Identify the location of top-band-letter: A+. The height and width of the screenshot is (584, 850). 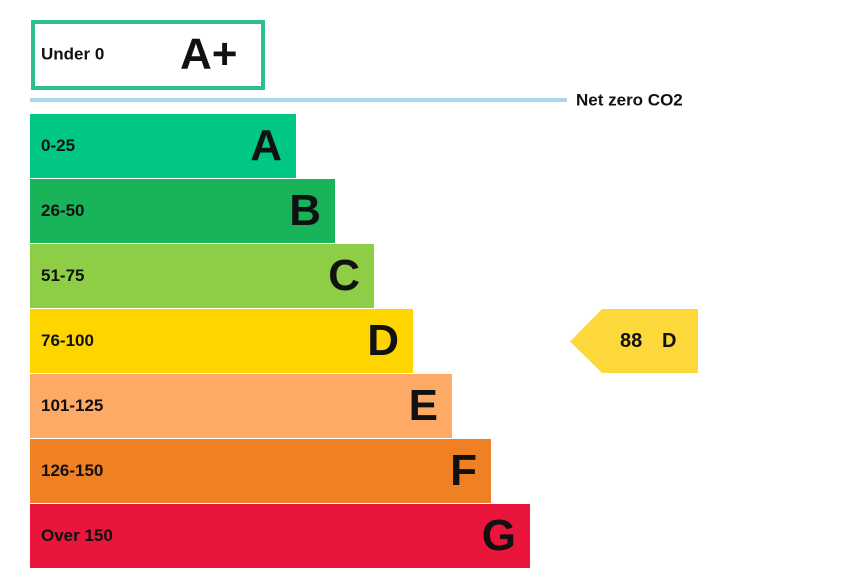
(208, 54).